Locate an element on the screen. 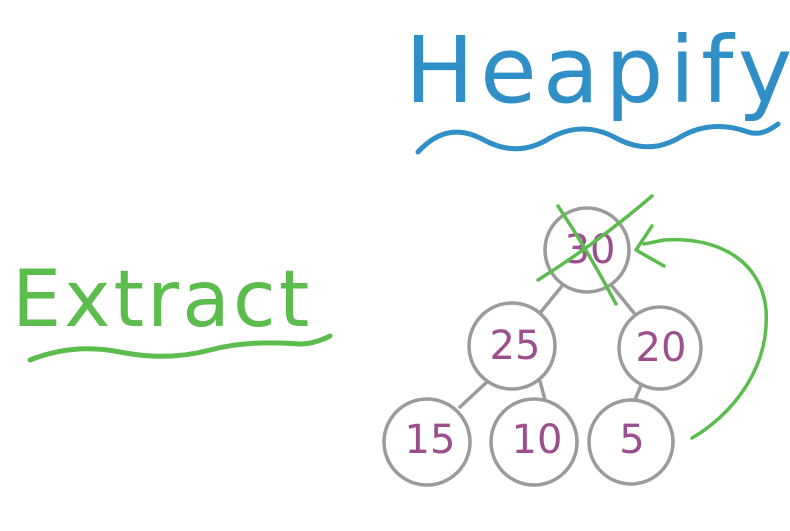 Image resolution: width=790 pixels, height=531 pixels. heap-node: 10 is located at coordinates (534, 442).